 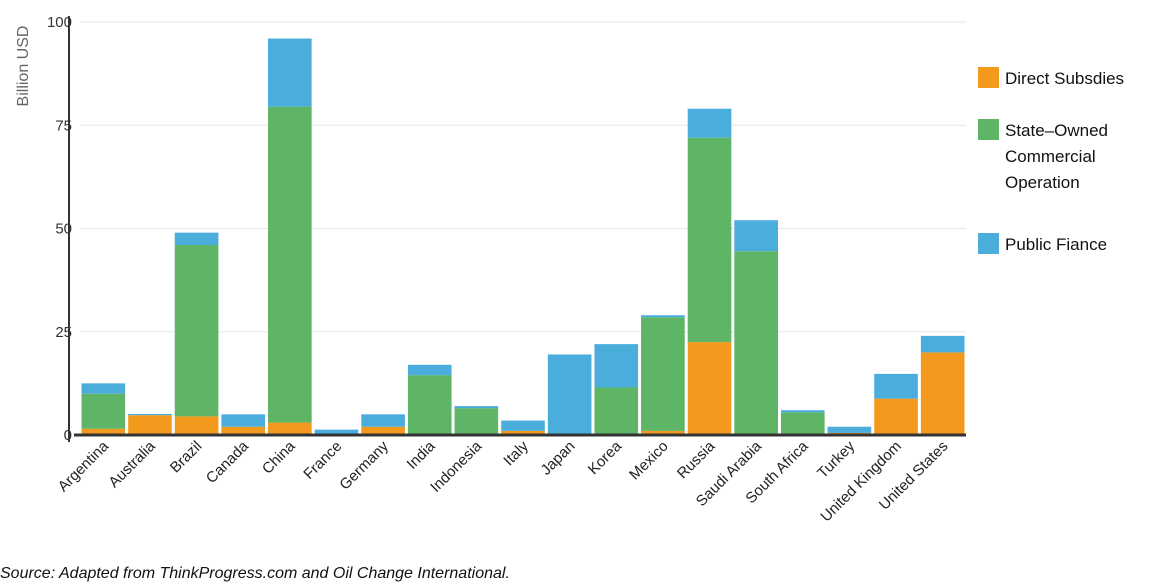 What do you see at coordinates (649, 461) in the screenshot?
I see `x-tick-label: Mexico` at bounding box center [649, 461].